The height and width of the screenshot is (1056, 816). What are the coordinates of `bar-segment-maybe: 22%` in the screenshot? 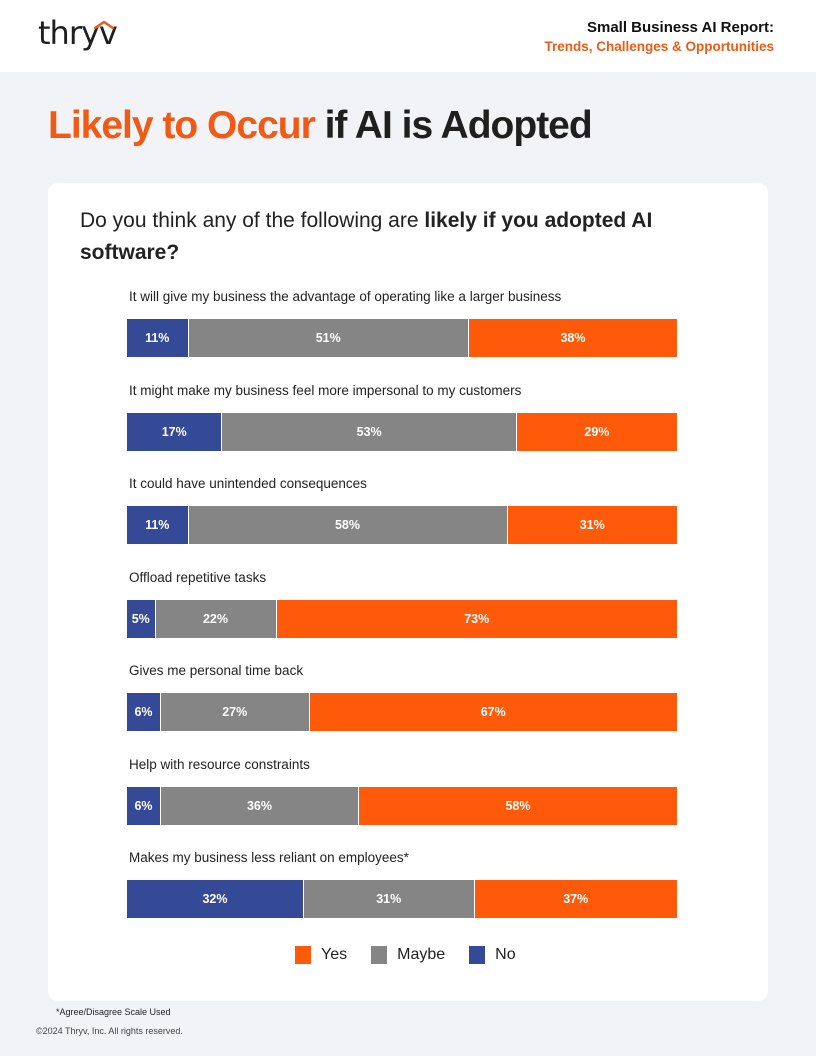 It's located at (215, 619).